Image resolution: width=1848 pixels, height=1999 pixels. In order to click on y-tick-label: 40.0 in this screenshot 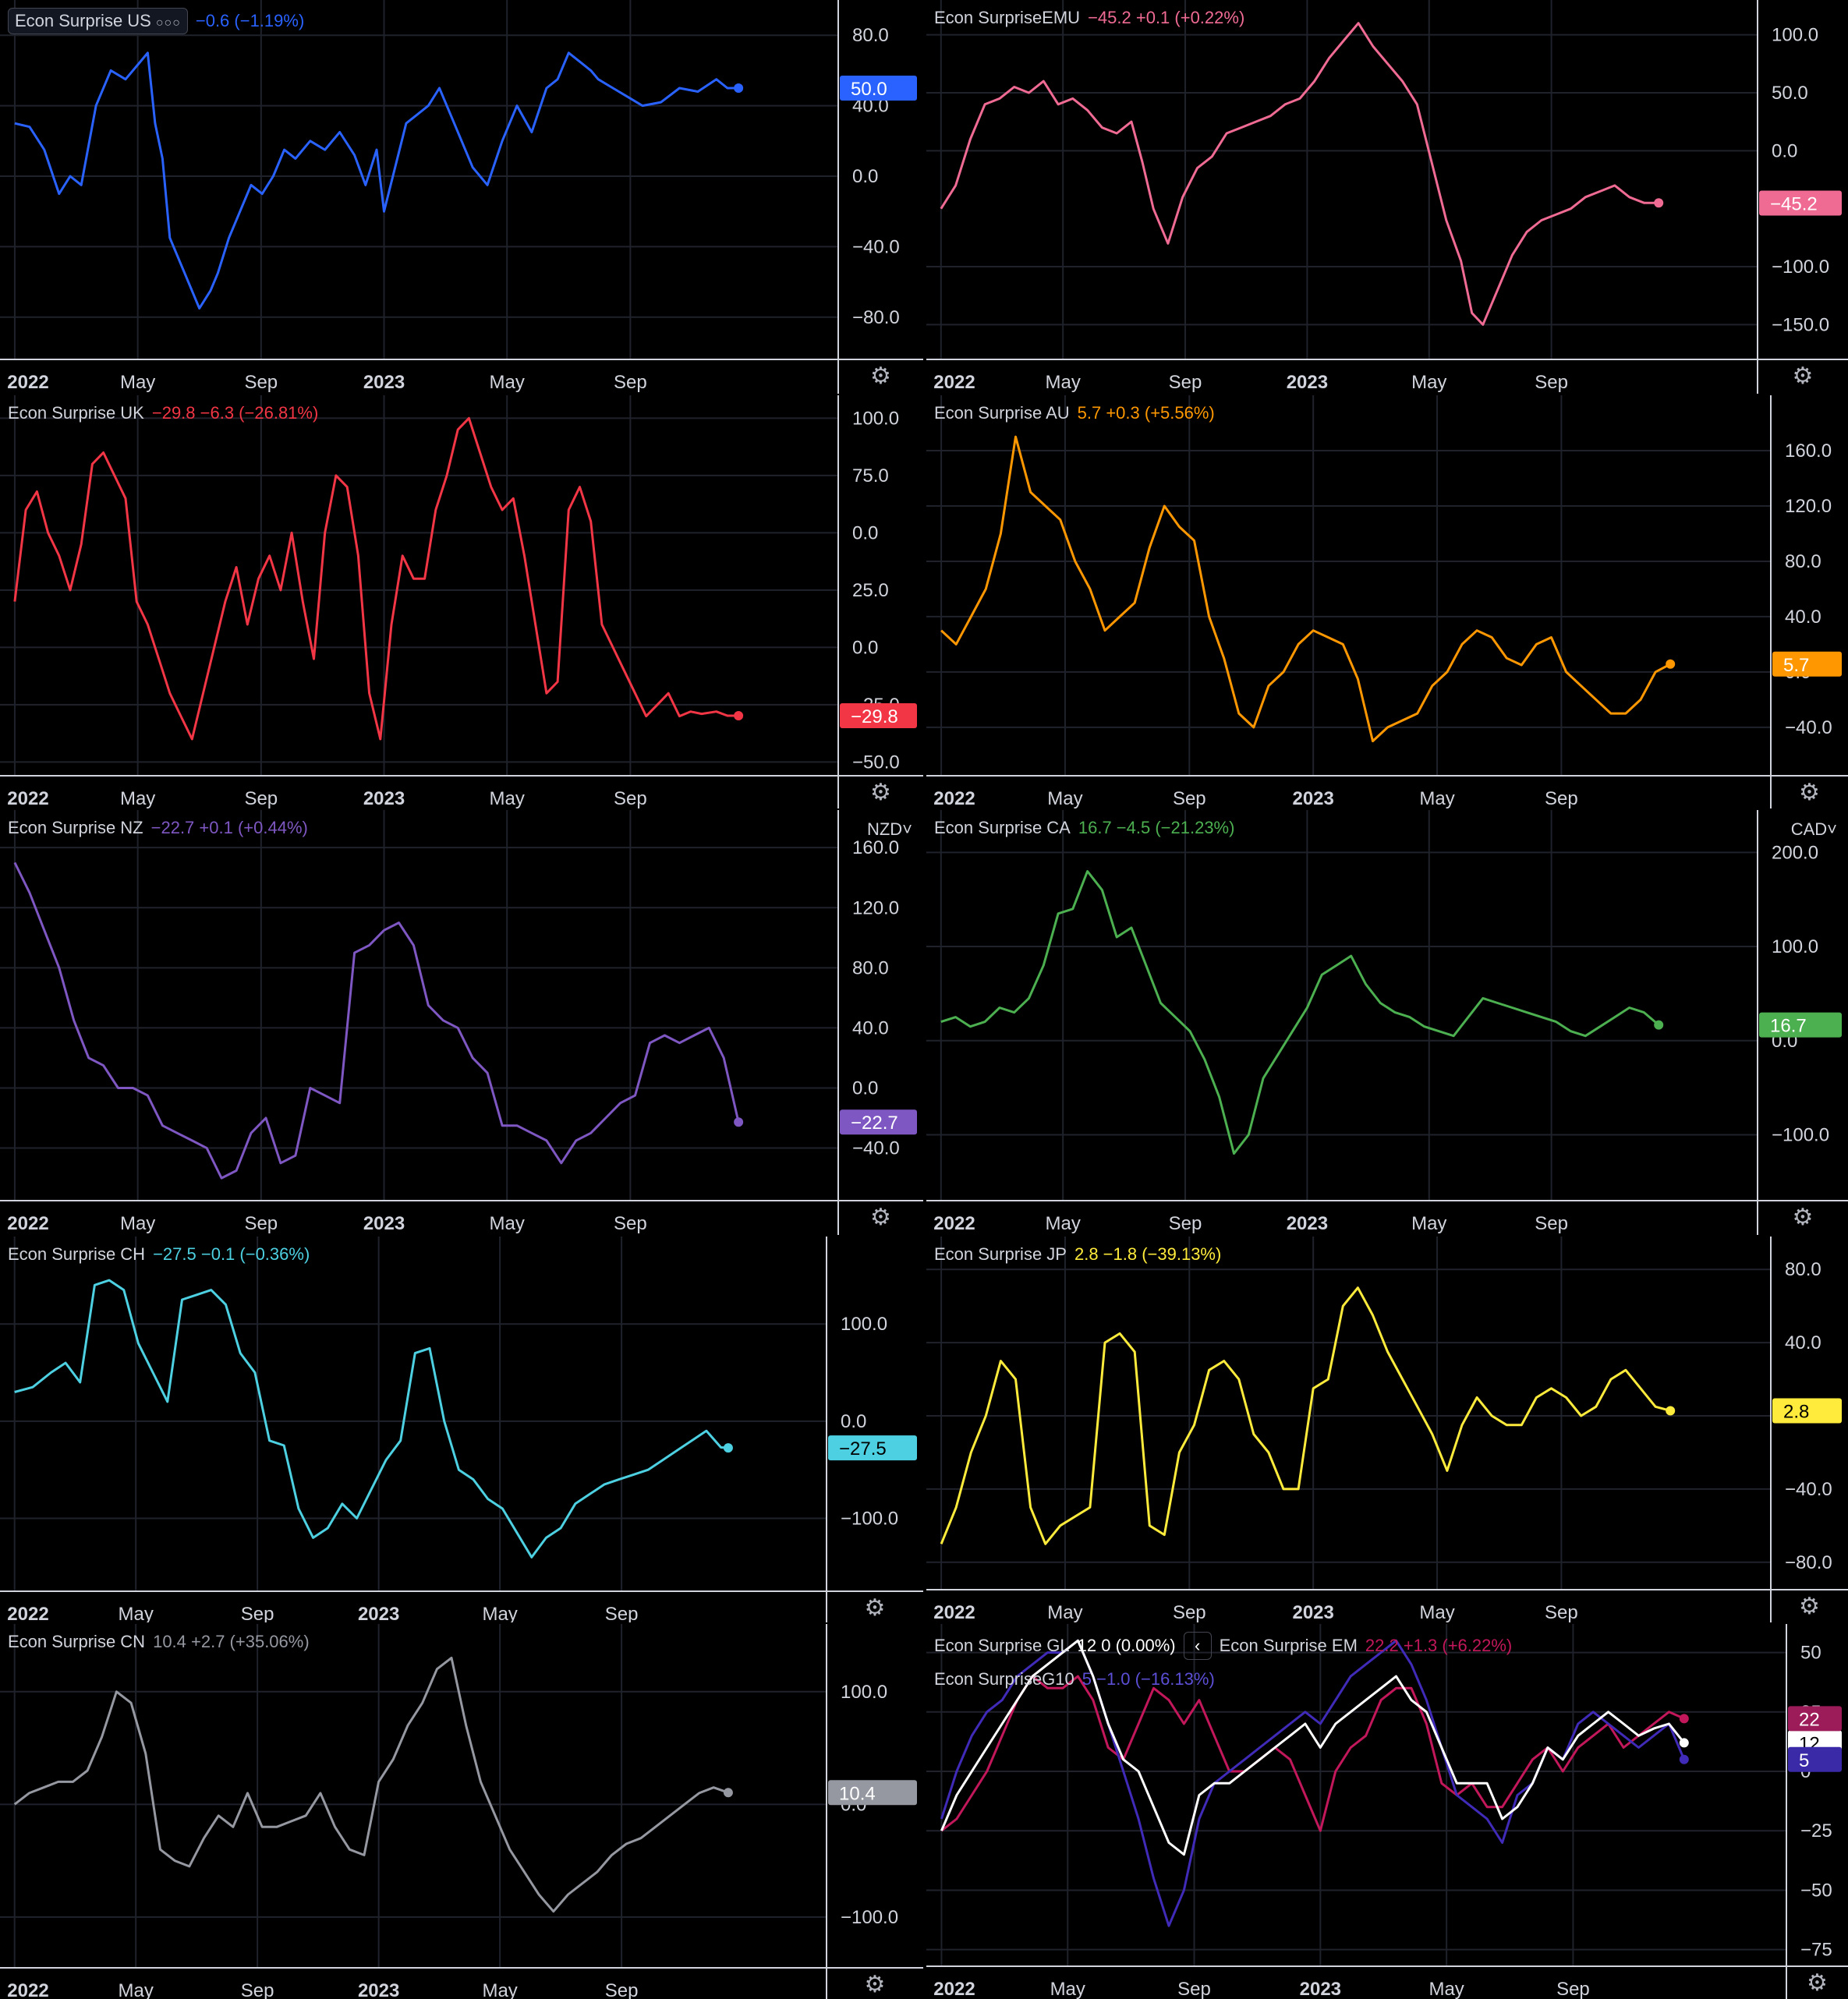, I will do `click(1803, 1343)`.